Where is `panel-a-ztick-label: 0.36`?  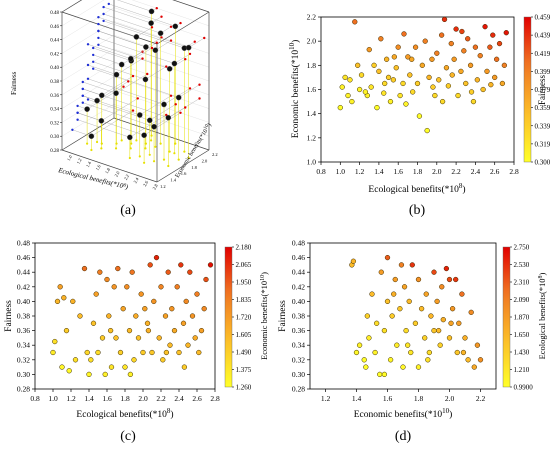
panel-a-ztick-label: 0.36 is located at coordinates (54, 96).